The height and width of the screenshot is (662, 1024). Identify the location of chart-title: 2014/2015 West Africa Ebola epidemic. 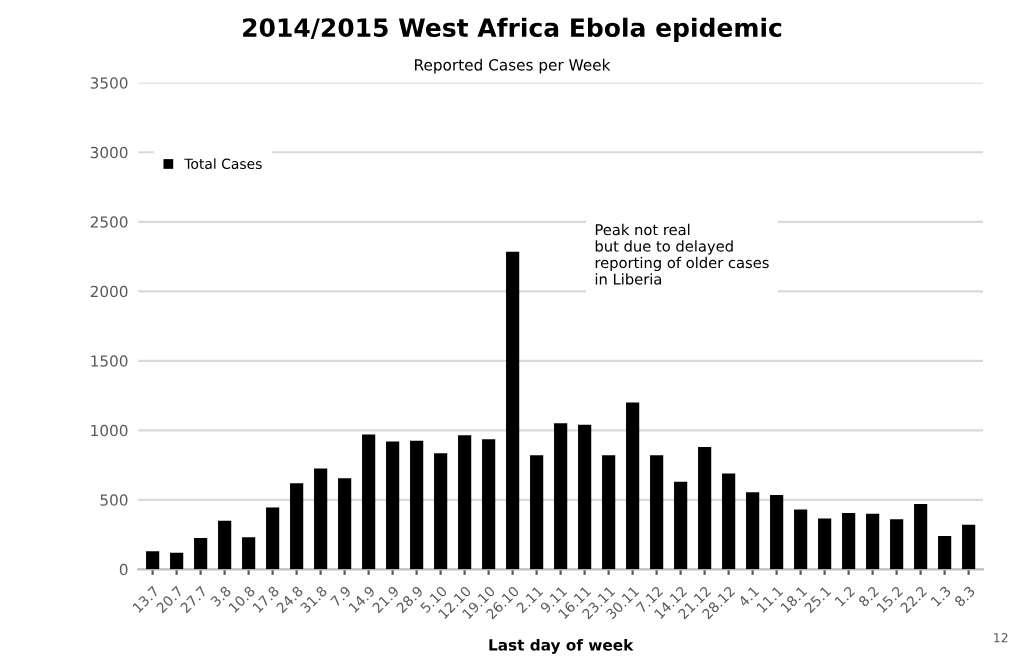
(512, 29).